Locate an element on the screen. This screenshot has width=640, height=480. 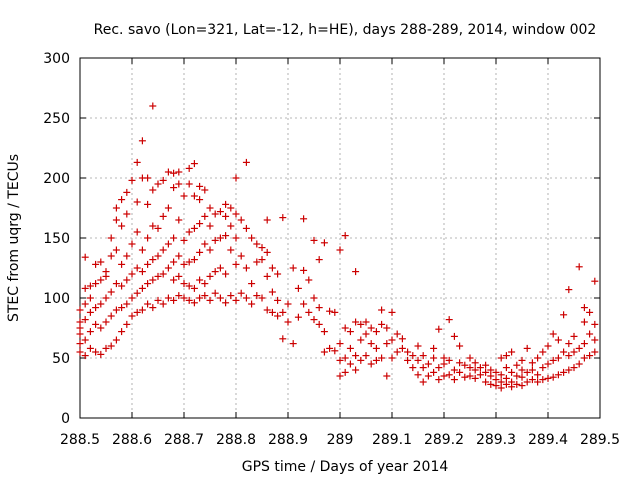
x-tick-label: 288.6 is located at coordinates (132, 440).